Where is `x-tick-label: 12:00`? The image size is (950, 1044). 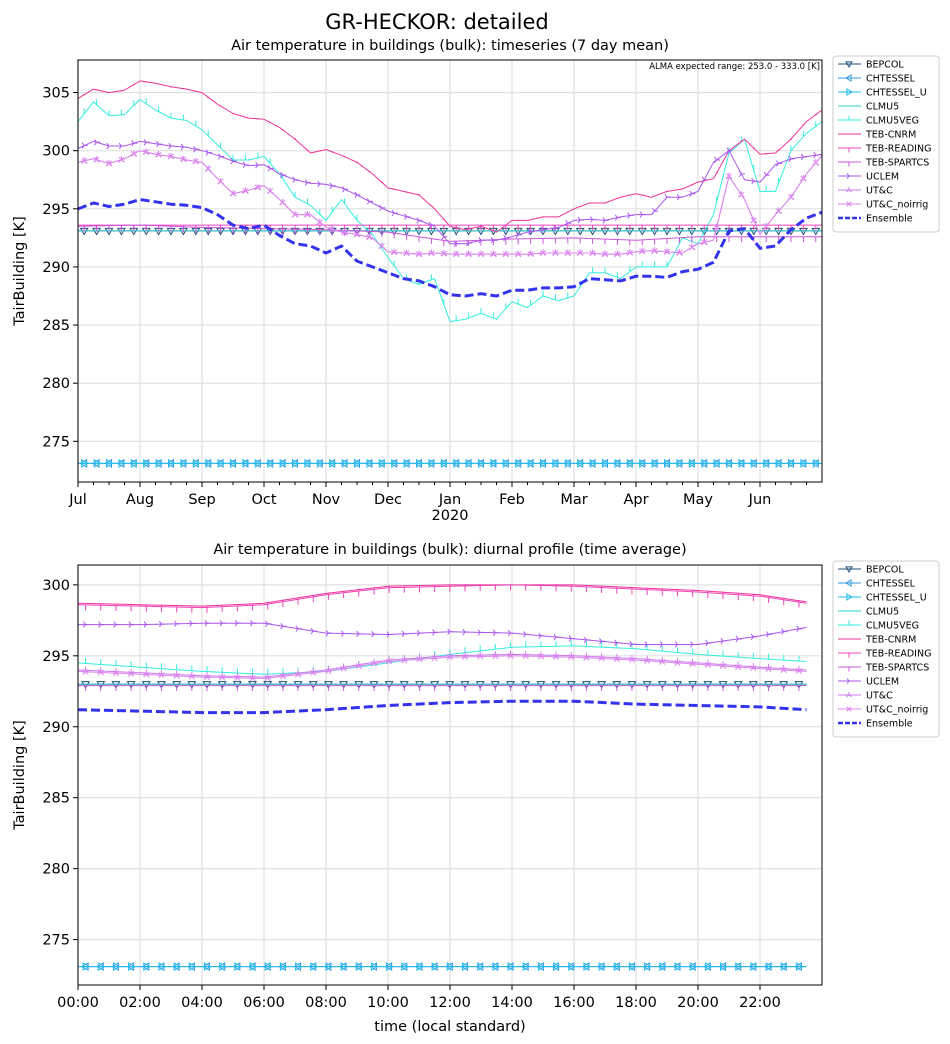
x-tick-label: 12:00 is located at coordinates (450, 1003).